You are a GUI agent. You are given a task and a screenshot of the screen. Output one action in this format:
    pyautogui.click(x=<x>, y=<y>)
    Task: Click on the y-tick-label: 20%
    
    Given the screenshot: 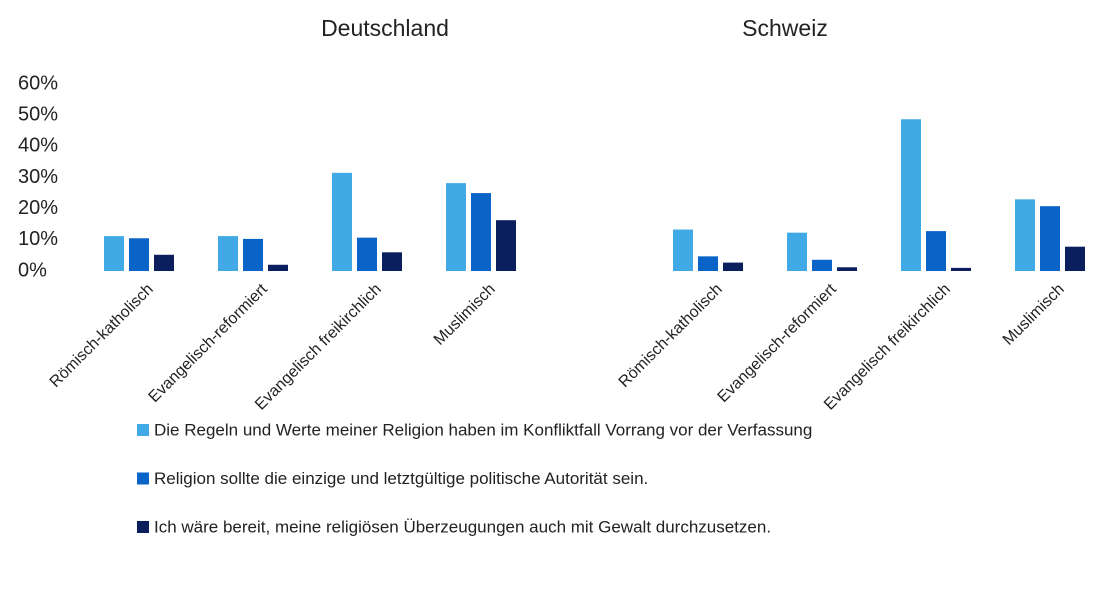 What is the action you would take?
    pyautogui.click(x=38, y=208)
    